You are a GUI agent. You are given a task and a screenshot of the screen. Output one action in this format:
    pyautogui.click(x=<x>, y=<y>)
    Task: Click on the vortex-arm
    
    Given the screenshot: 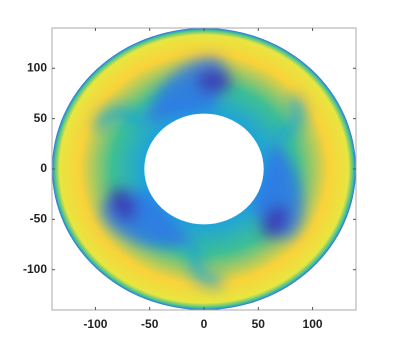 What is the action you would take?
    pyautogui.click(x=276, y=189)
    